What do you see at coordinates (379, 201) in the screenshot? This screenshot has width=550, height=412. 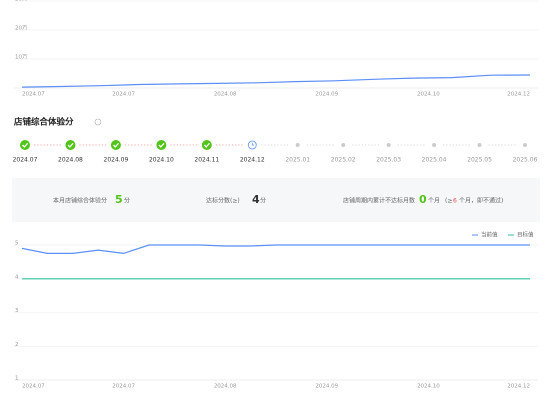 I see `summary-label: 店铺周期内累计不达标月数` at bounding box center [379, 201].